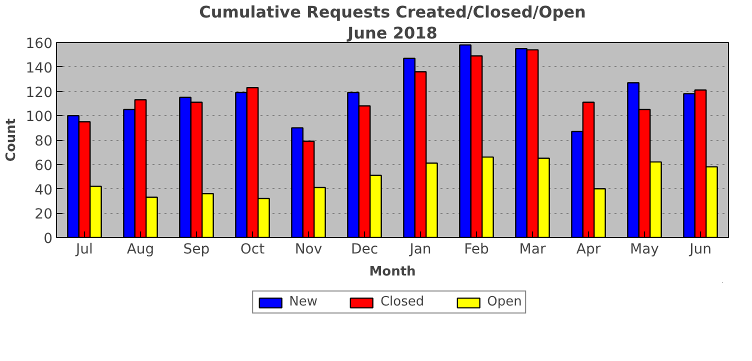 This screenshot has width=752, height=361. What do you see at coordinates (402, 302) in the screenshot?
I see `legend-label: Closed` at bounding box center [402, 302].